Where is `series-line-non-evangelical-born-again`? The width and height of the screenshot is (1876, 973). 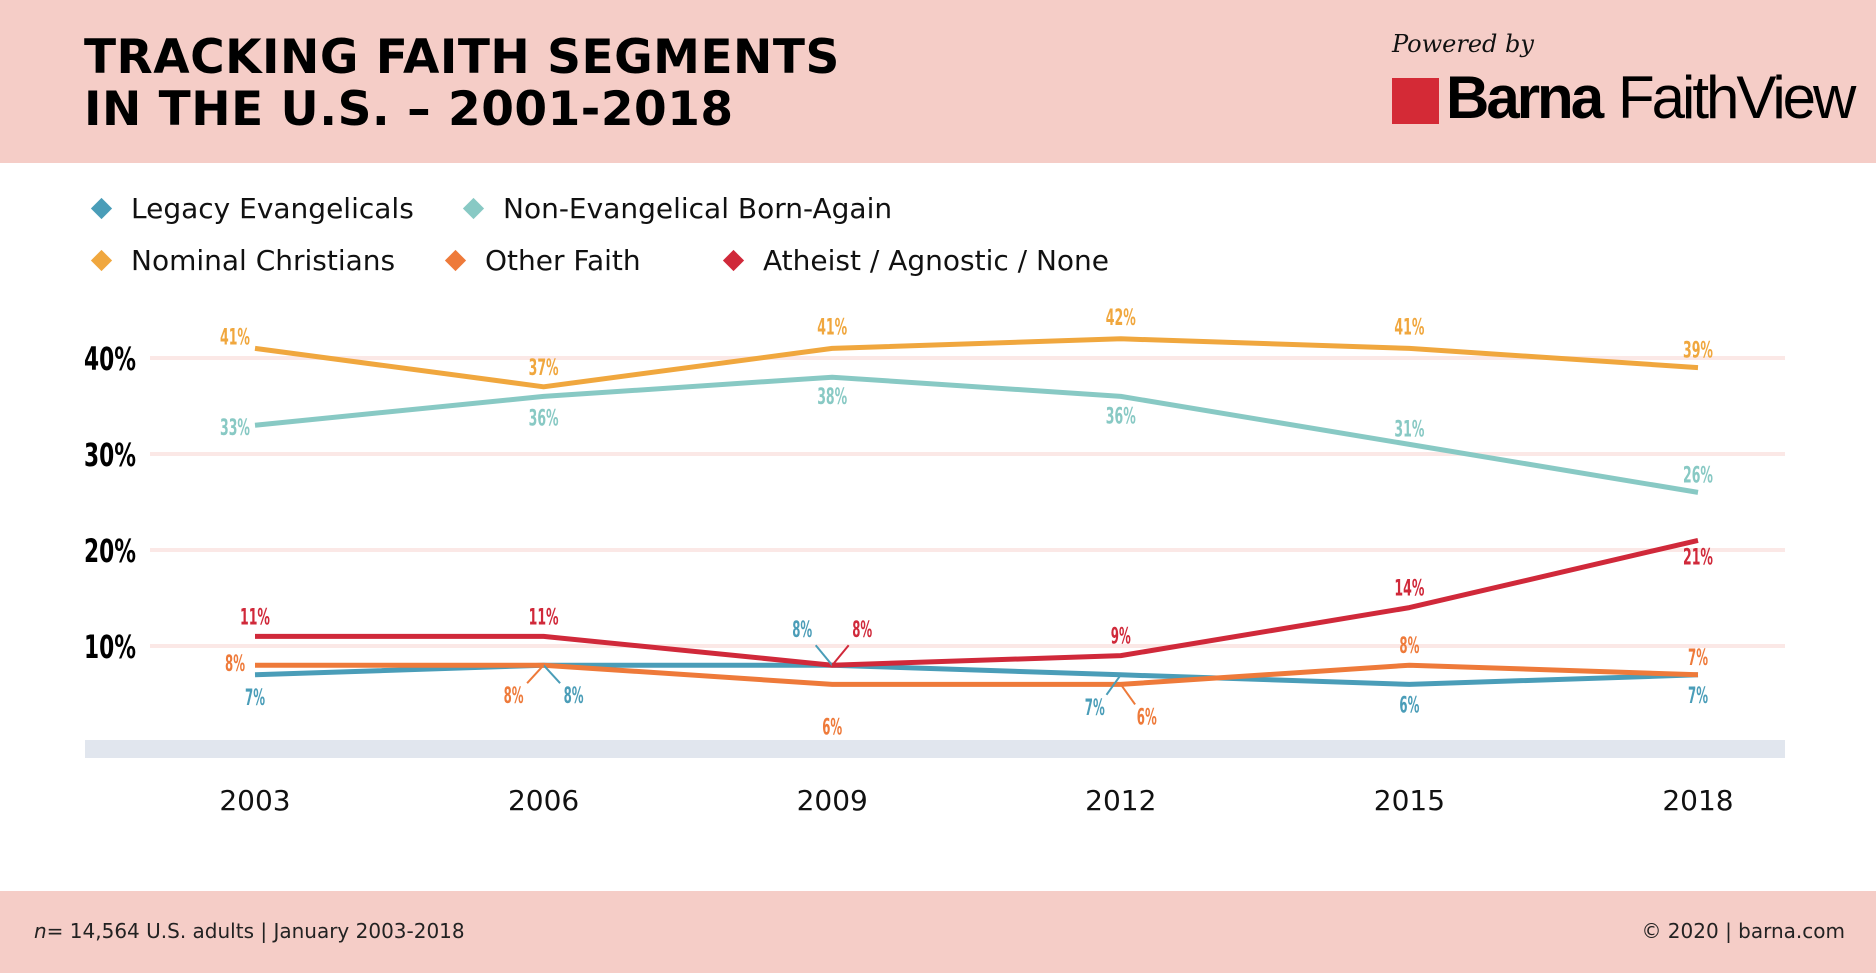
series-line-non-evangelical-born-again is located at coordinates (976, 434).